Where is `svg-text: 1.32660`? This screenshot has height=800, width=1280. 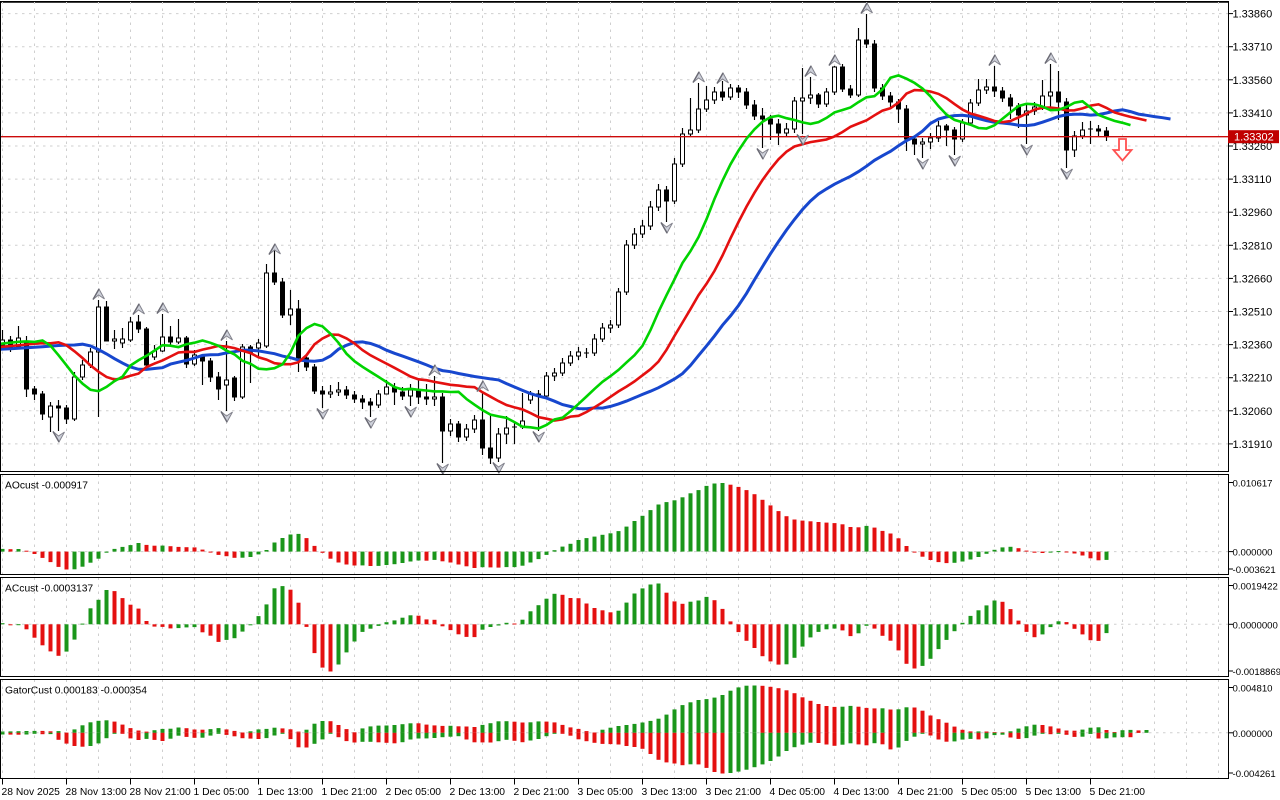 svg-text: 1.32660 is located at coordinates (1253, 279).